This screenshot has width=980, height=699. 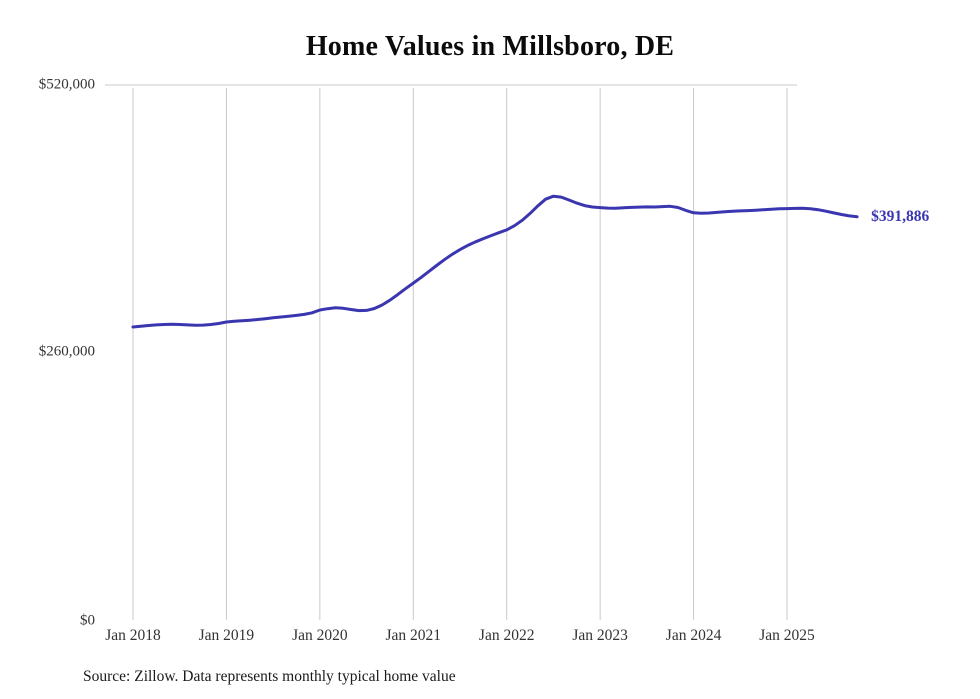 What do you see at coordinates (900, 216) in the screenshot?
I see `latest-value-label: $391,886` at bounding box center [900, 216].